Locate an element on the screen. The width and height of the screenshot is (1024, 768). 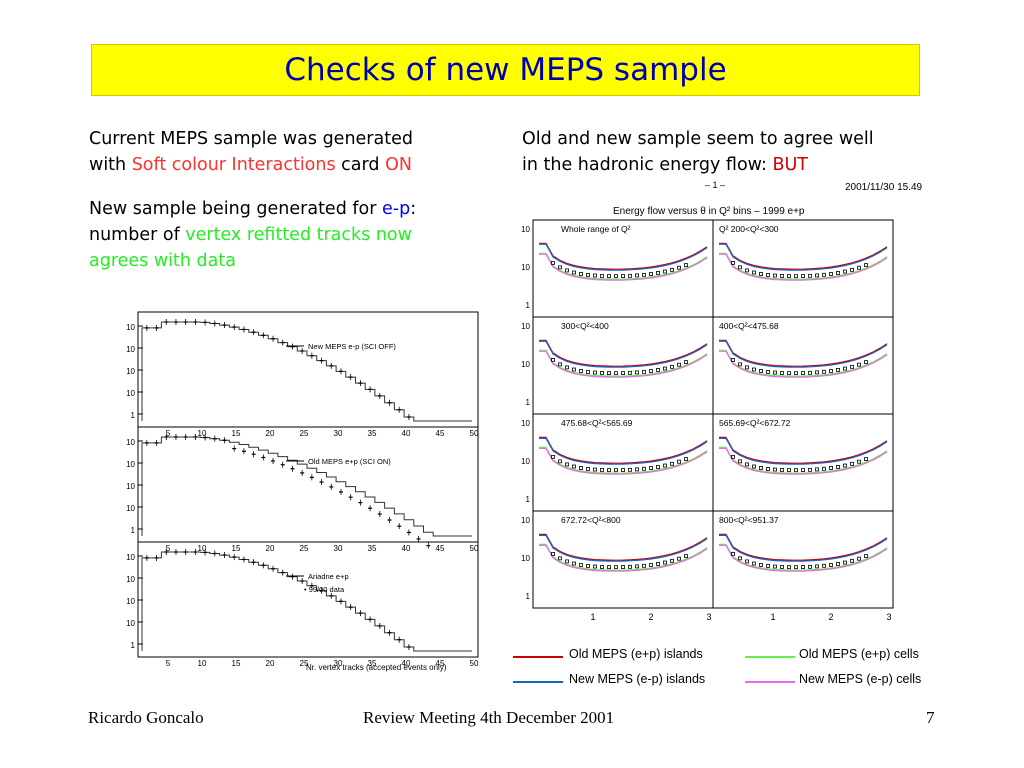
right-line2-a: in the hadronic energy flow: is located at coordinates (647, 165).